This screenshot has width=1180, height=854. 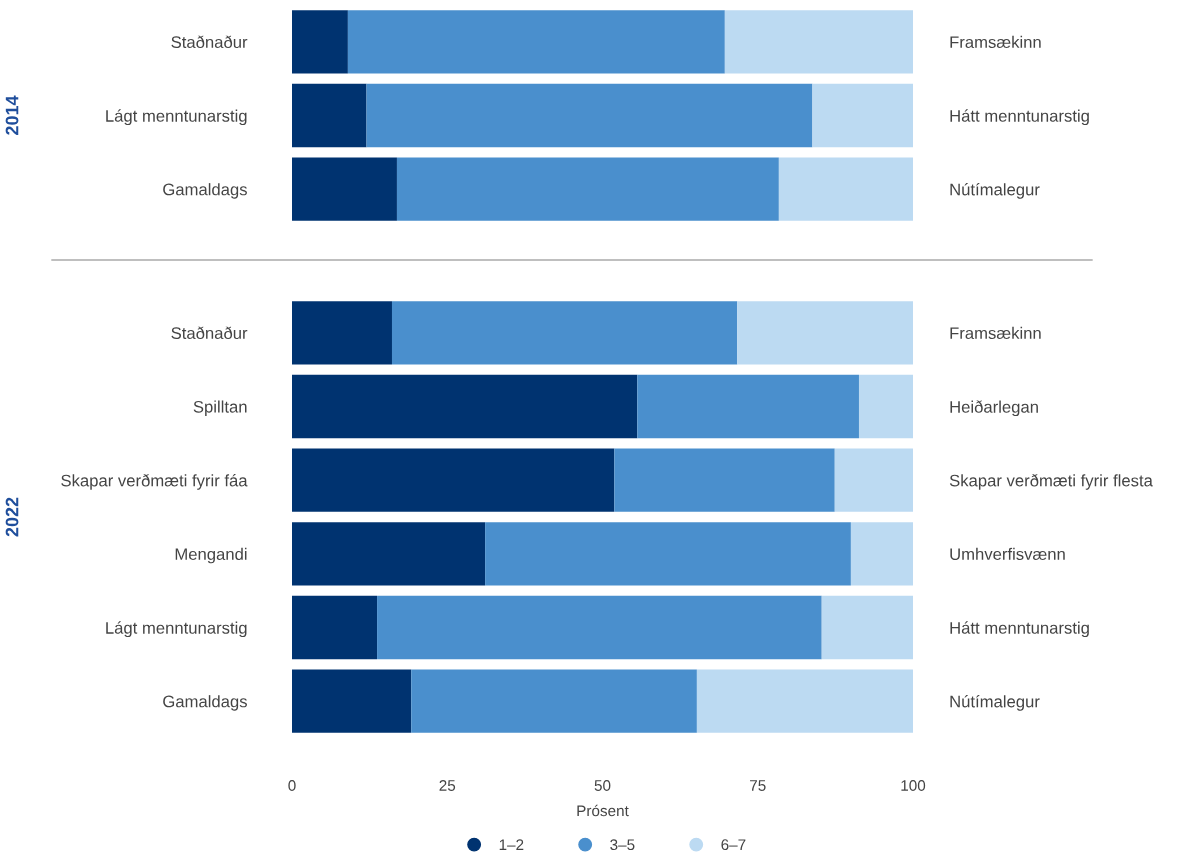 I want to click on y2-tick-label: Skapar verðmæti fyrir flesta, so click(x=1051, y=482).